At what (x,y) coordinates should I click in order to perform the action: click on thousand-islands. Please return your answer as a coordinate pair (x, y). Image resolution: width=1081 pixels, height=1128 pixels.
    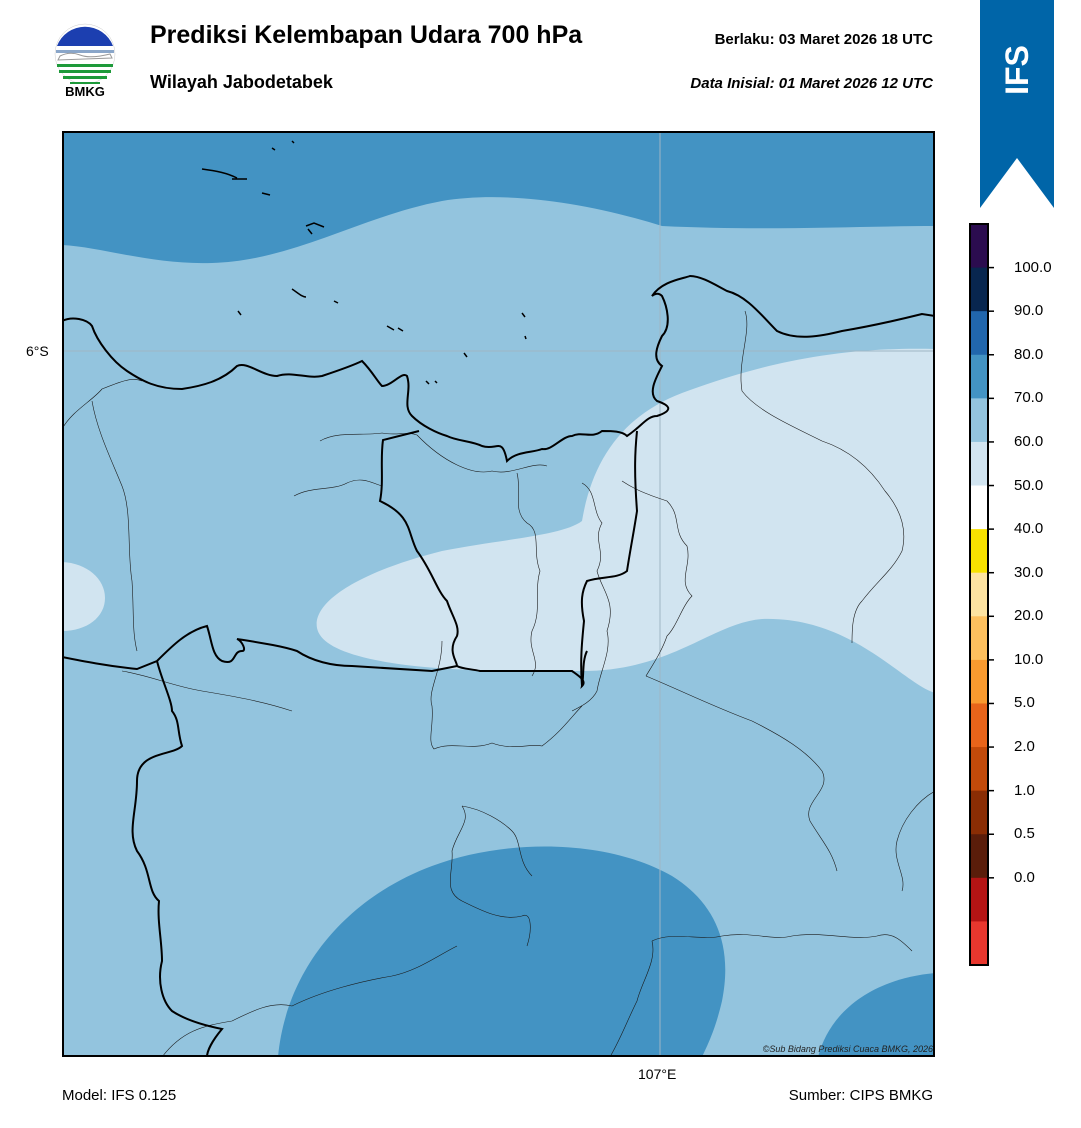
    Looking at the image, I should click on (364, 262).